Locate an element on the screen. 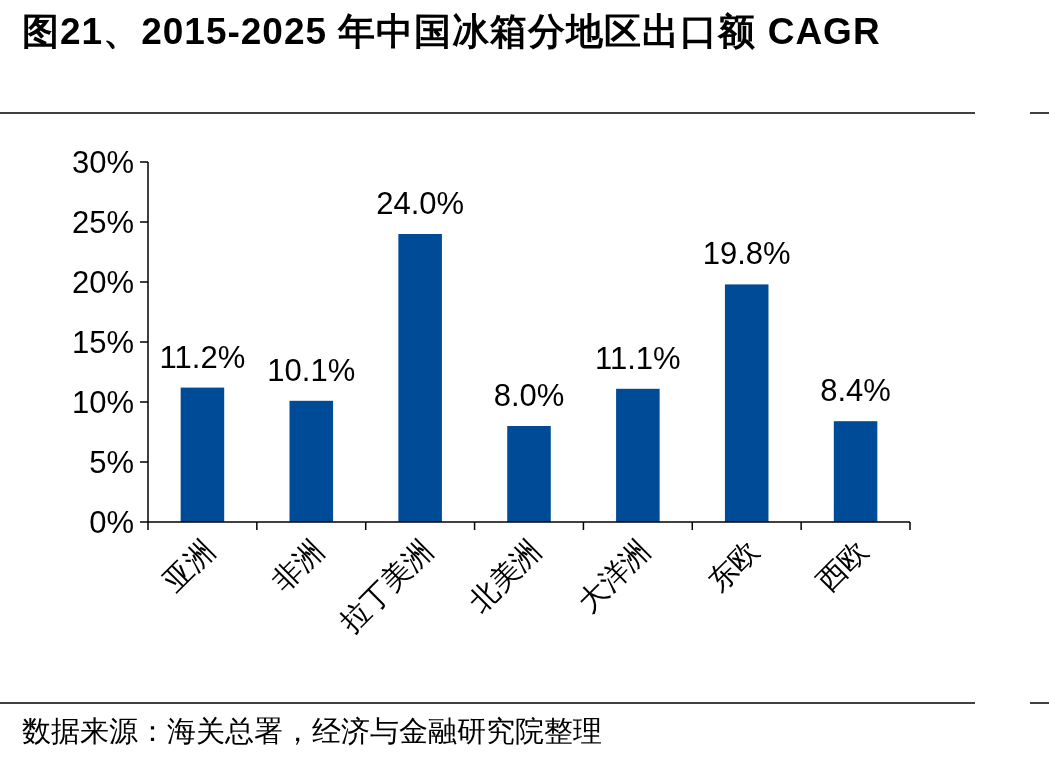 Image resolution: width=1049 pixels, height=769 pixels. title: 图21、2015-2025 年中国冰箱分地区出口额 CAGR is located at coordinates (452, 32).